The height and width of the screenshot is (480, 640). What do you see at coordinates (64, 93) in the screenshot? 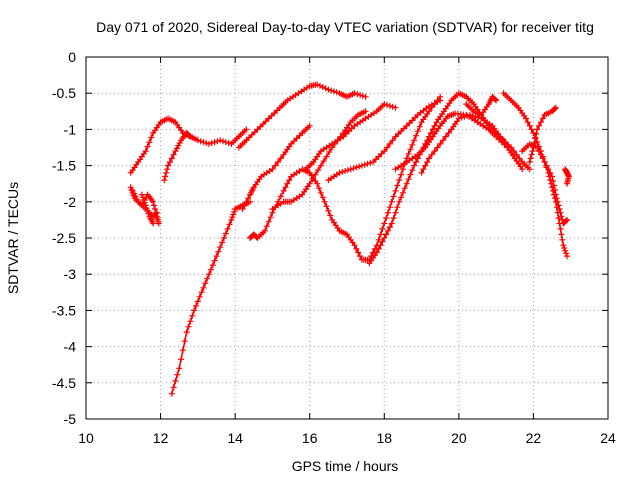
I see `y-tick-label: -0.5` at bounding box center [64, 93].